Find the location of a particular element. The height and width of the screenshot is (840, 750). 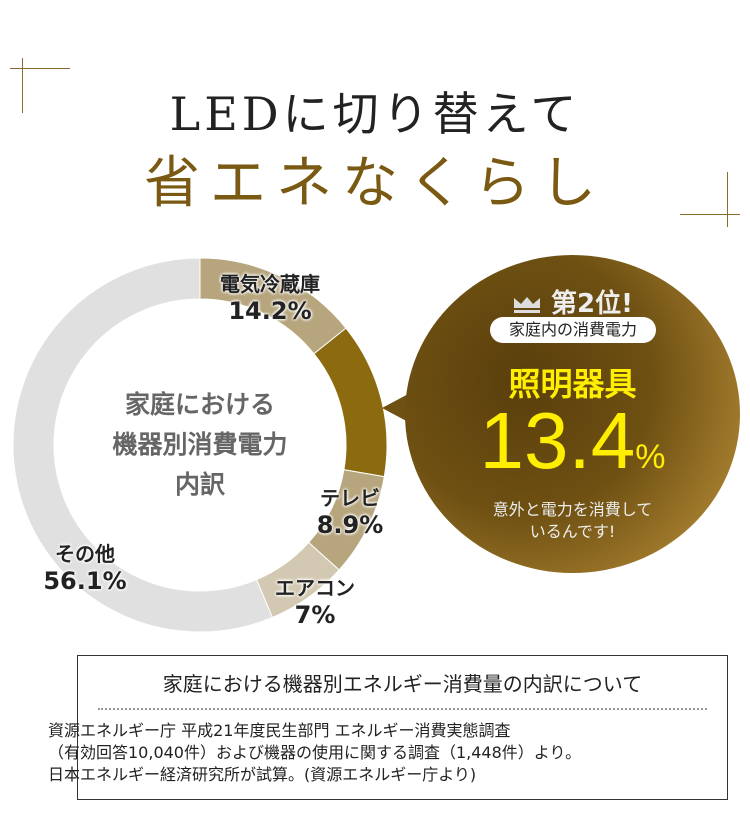

label-name: その他 is located at coordinates (85, 554).